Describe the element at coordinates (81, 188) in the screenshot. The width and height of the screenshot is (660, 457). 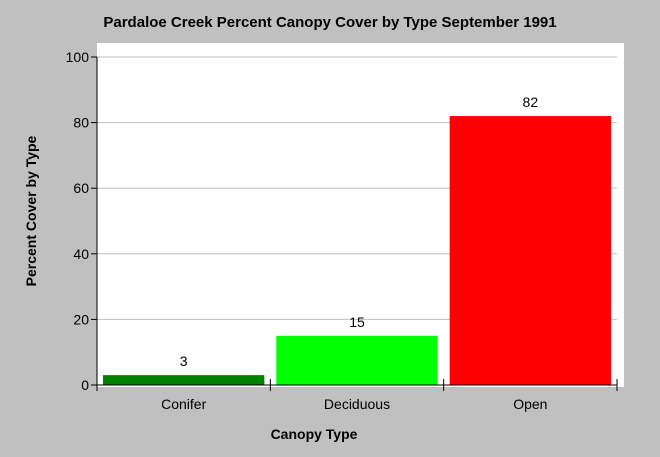
I see `y-tick-label: 60` at that location.